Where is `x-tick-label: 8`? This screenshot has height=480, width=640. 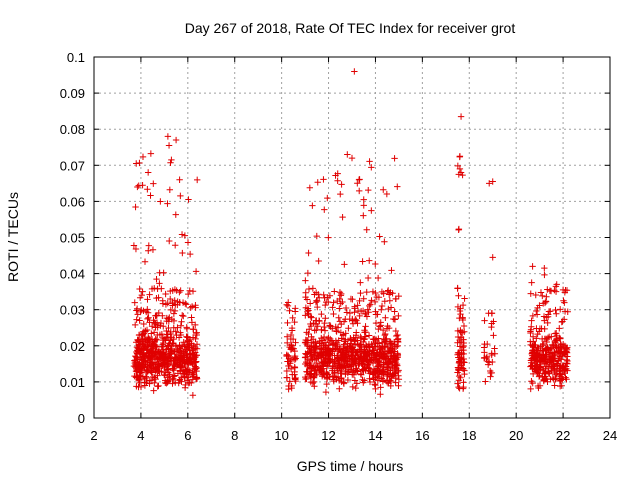 x-tick-label: 8 is located at coordinates (234, 435).